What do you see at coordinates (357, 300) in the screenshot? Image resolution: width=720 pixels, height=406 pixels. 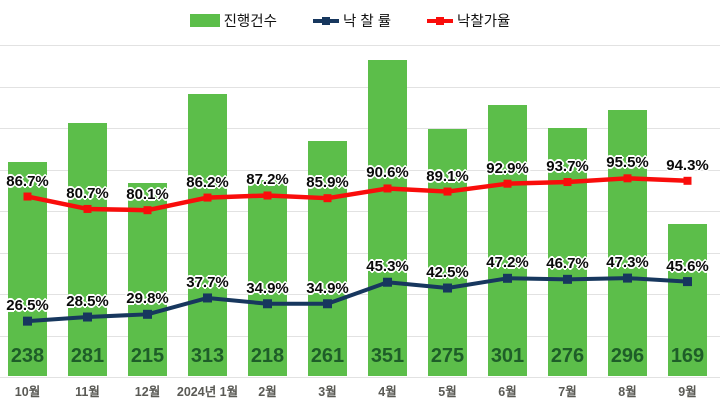 I see `rate-line` at bounding box center [357, 300].